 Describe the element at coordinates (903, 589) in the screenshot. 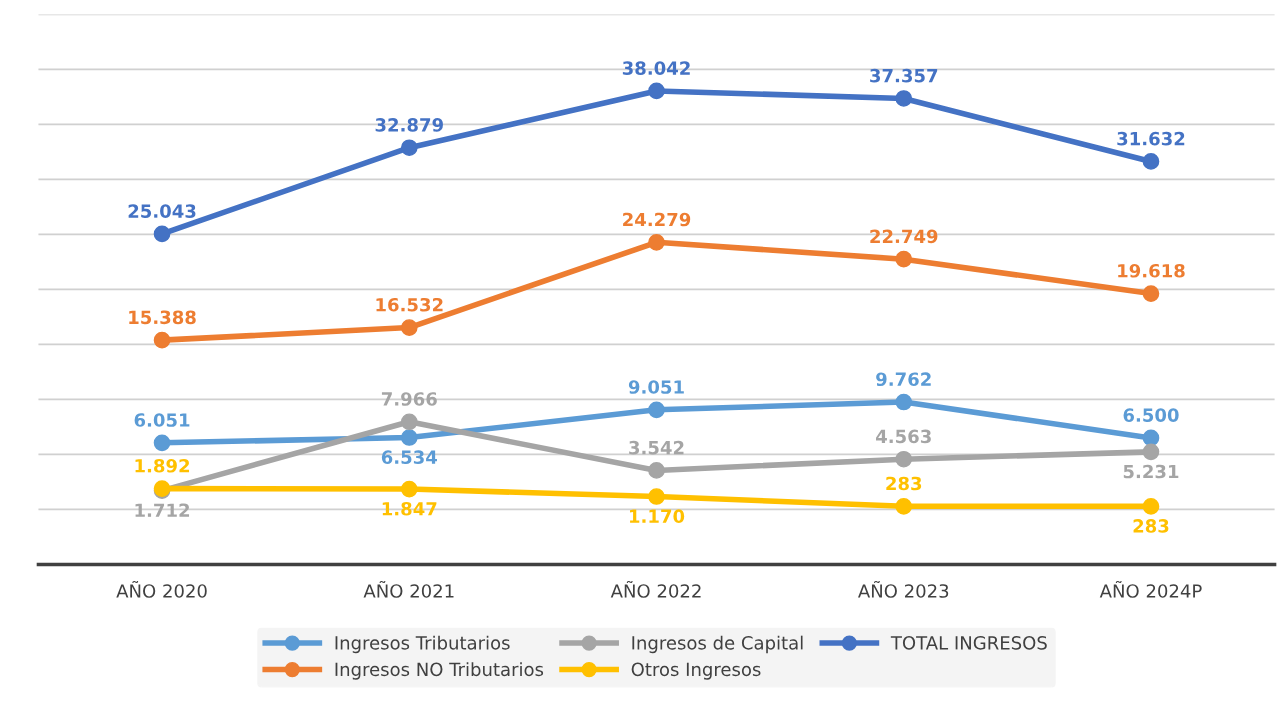

I see `x-tick-label: AÑO 2023` at that location.